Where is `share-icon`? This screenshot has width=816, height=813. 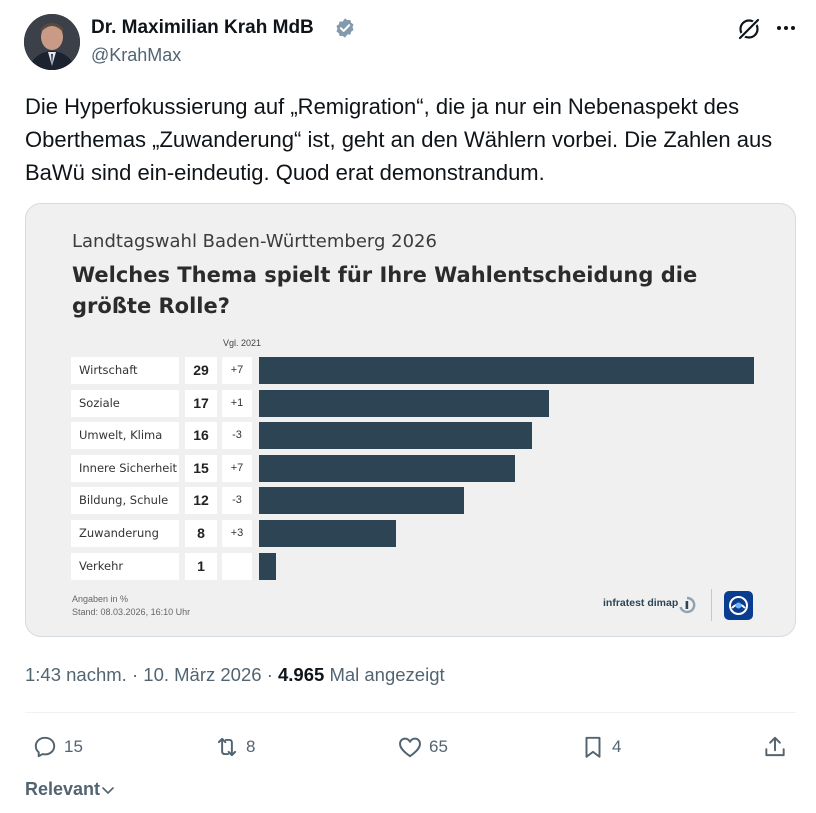 share-icon is located at coordinates (775, 746).